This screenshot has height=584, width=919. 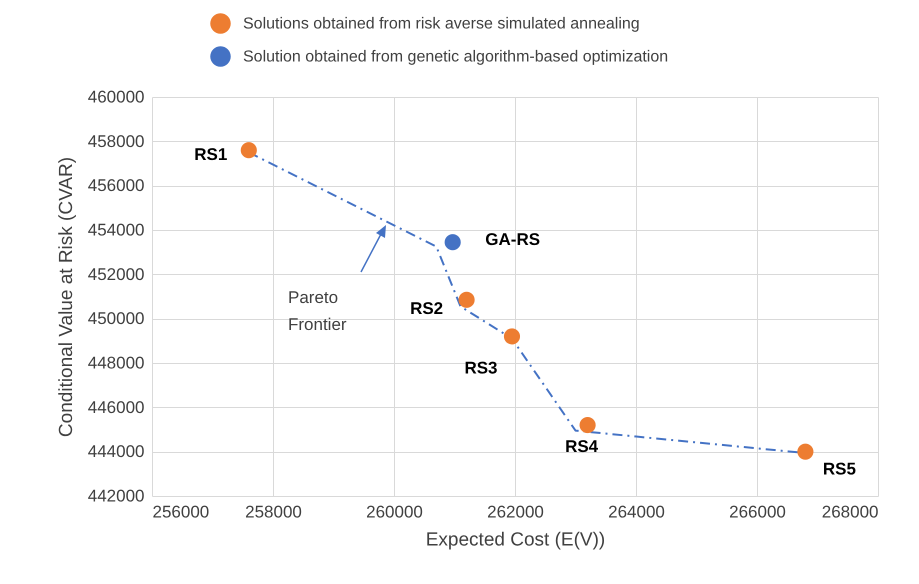 What do you see at coordinates (116, 318) in the screenshot?
I see `y-tick-label: 450000` at bounding box center [116, 318].